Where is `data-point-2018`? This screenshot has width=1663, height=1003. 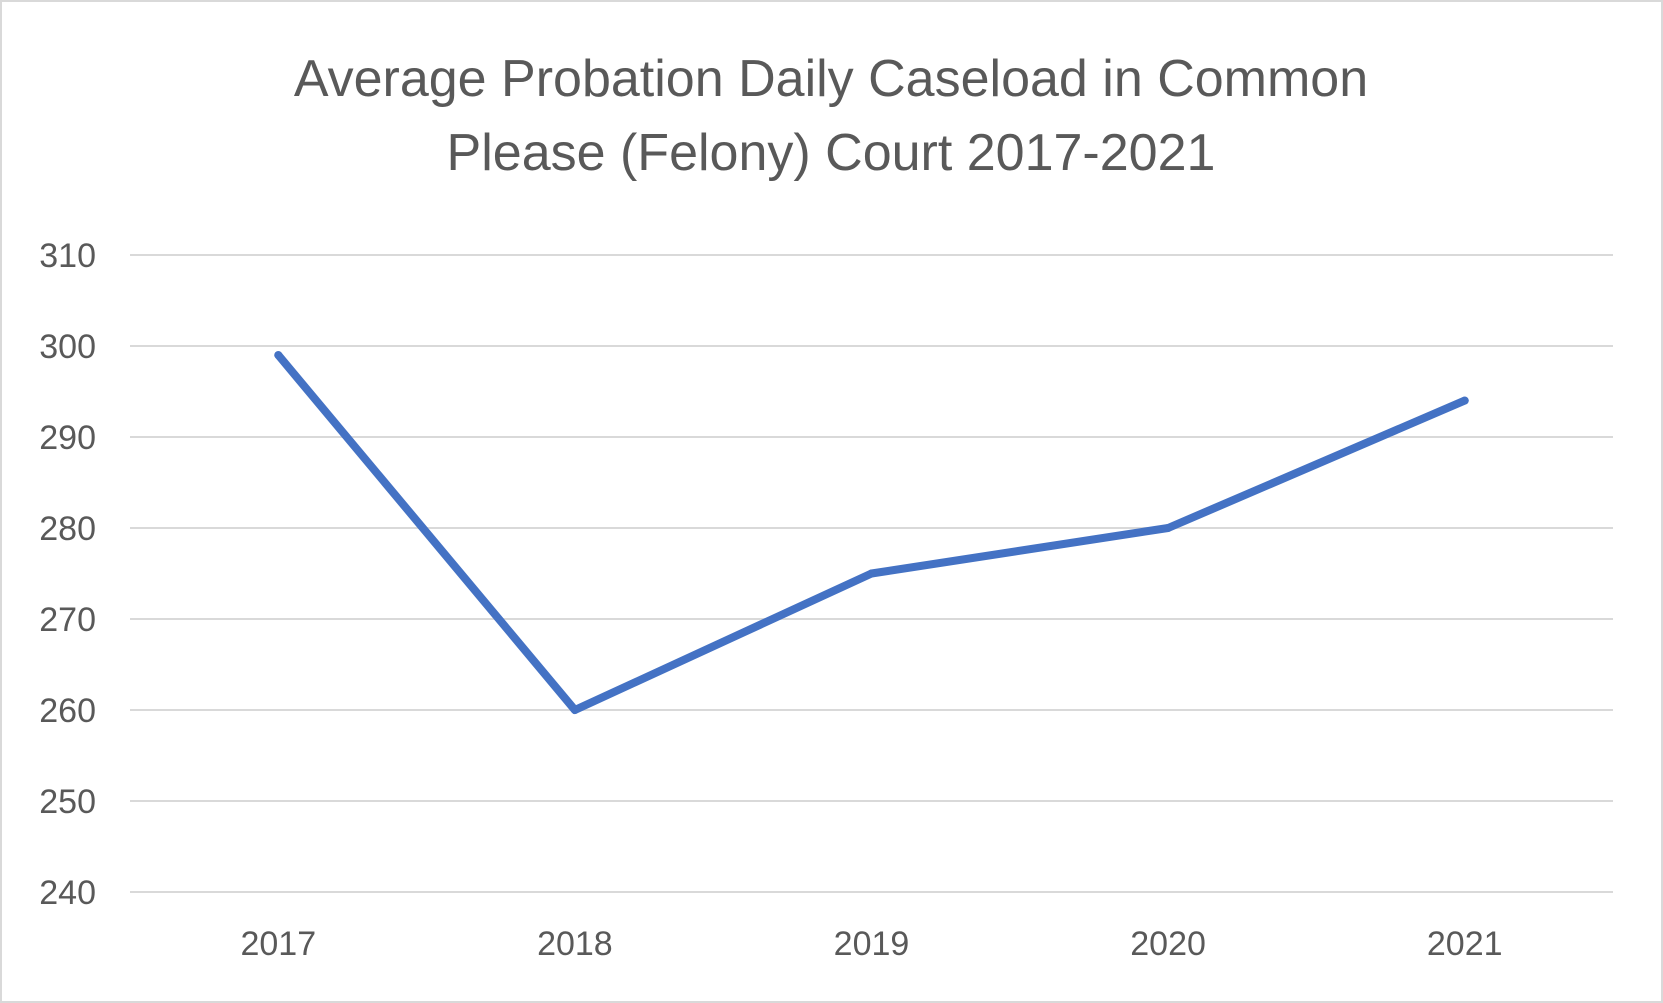
data-point-2018 is located at coordinates (574, 710).